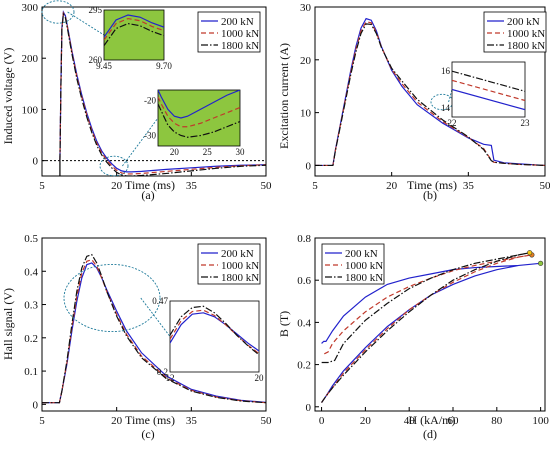 The height and width of the screenshot is (474, 550). What do you see at coordinates (30, 8) in the screenshot?
I see `y-tick-label: 300` at bounding box center [30, 8].